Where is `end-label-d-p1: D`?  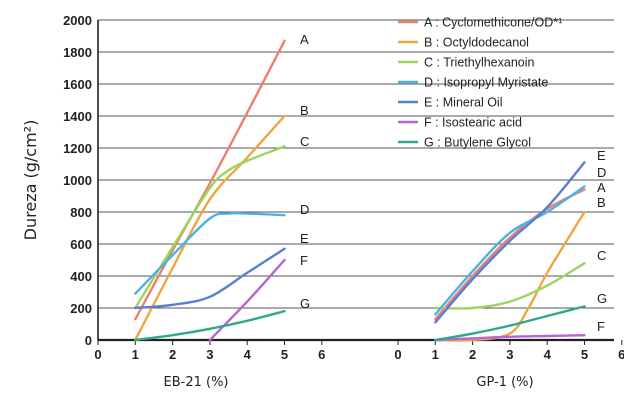
end-label-d-p1: D is located at coordinates (304, 209).